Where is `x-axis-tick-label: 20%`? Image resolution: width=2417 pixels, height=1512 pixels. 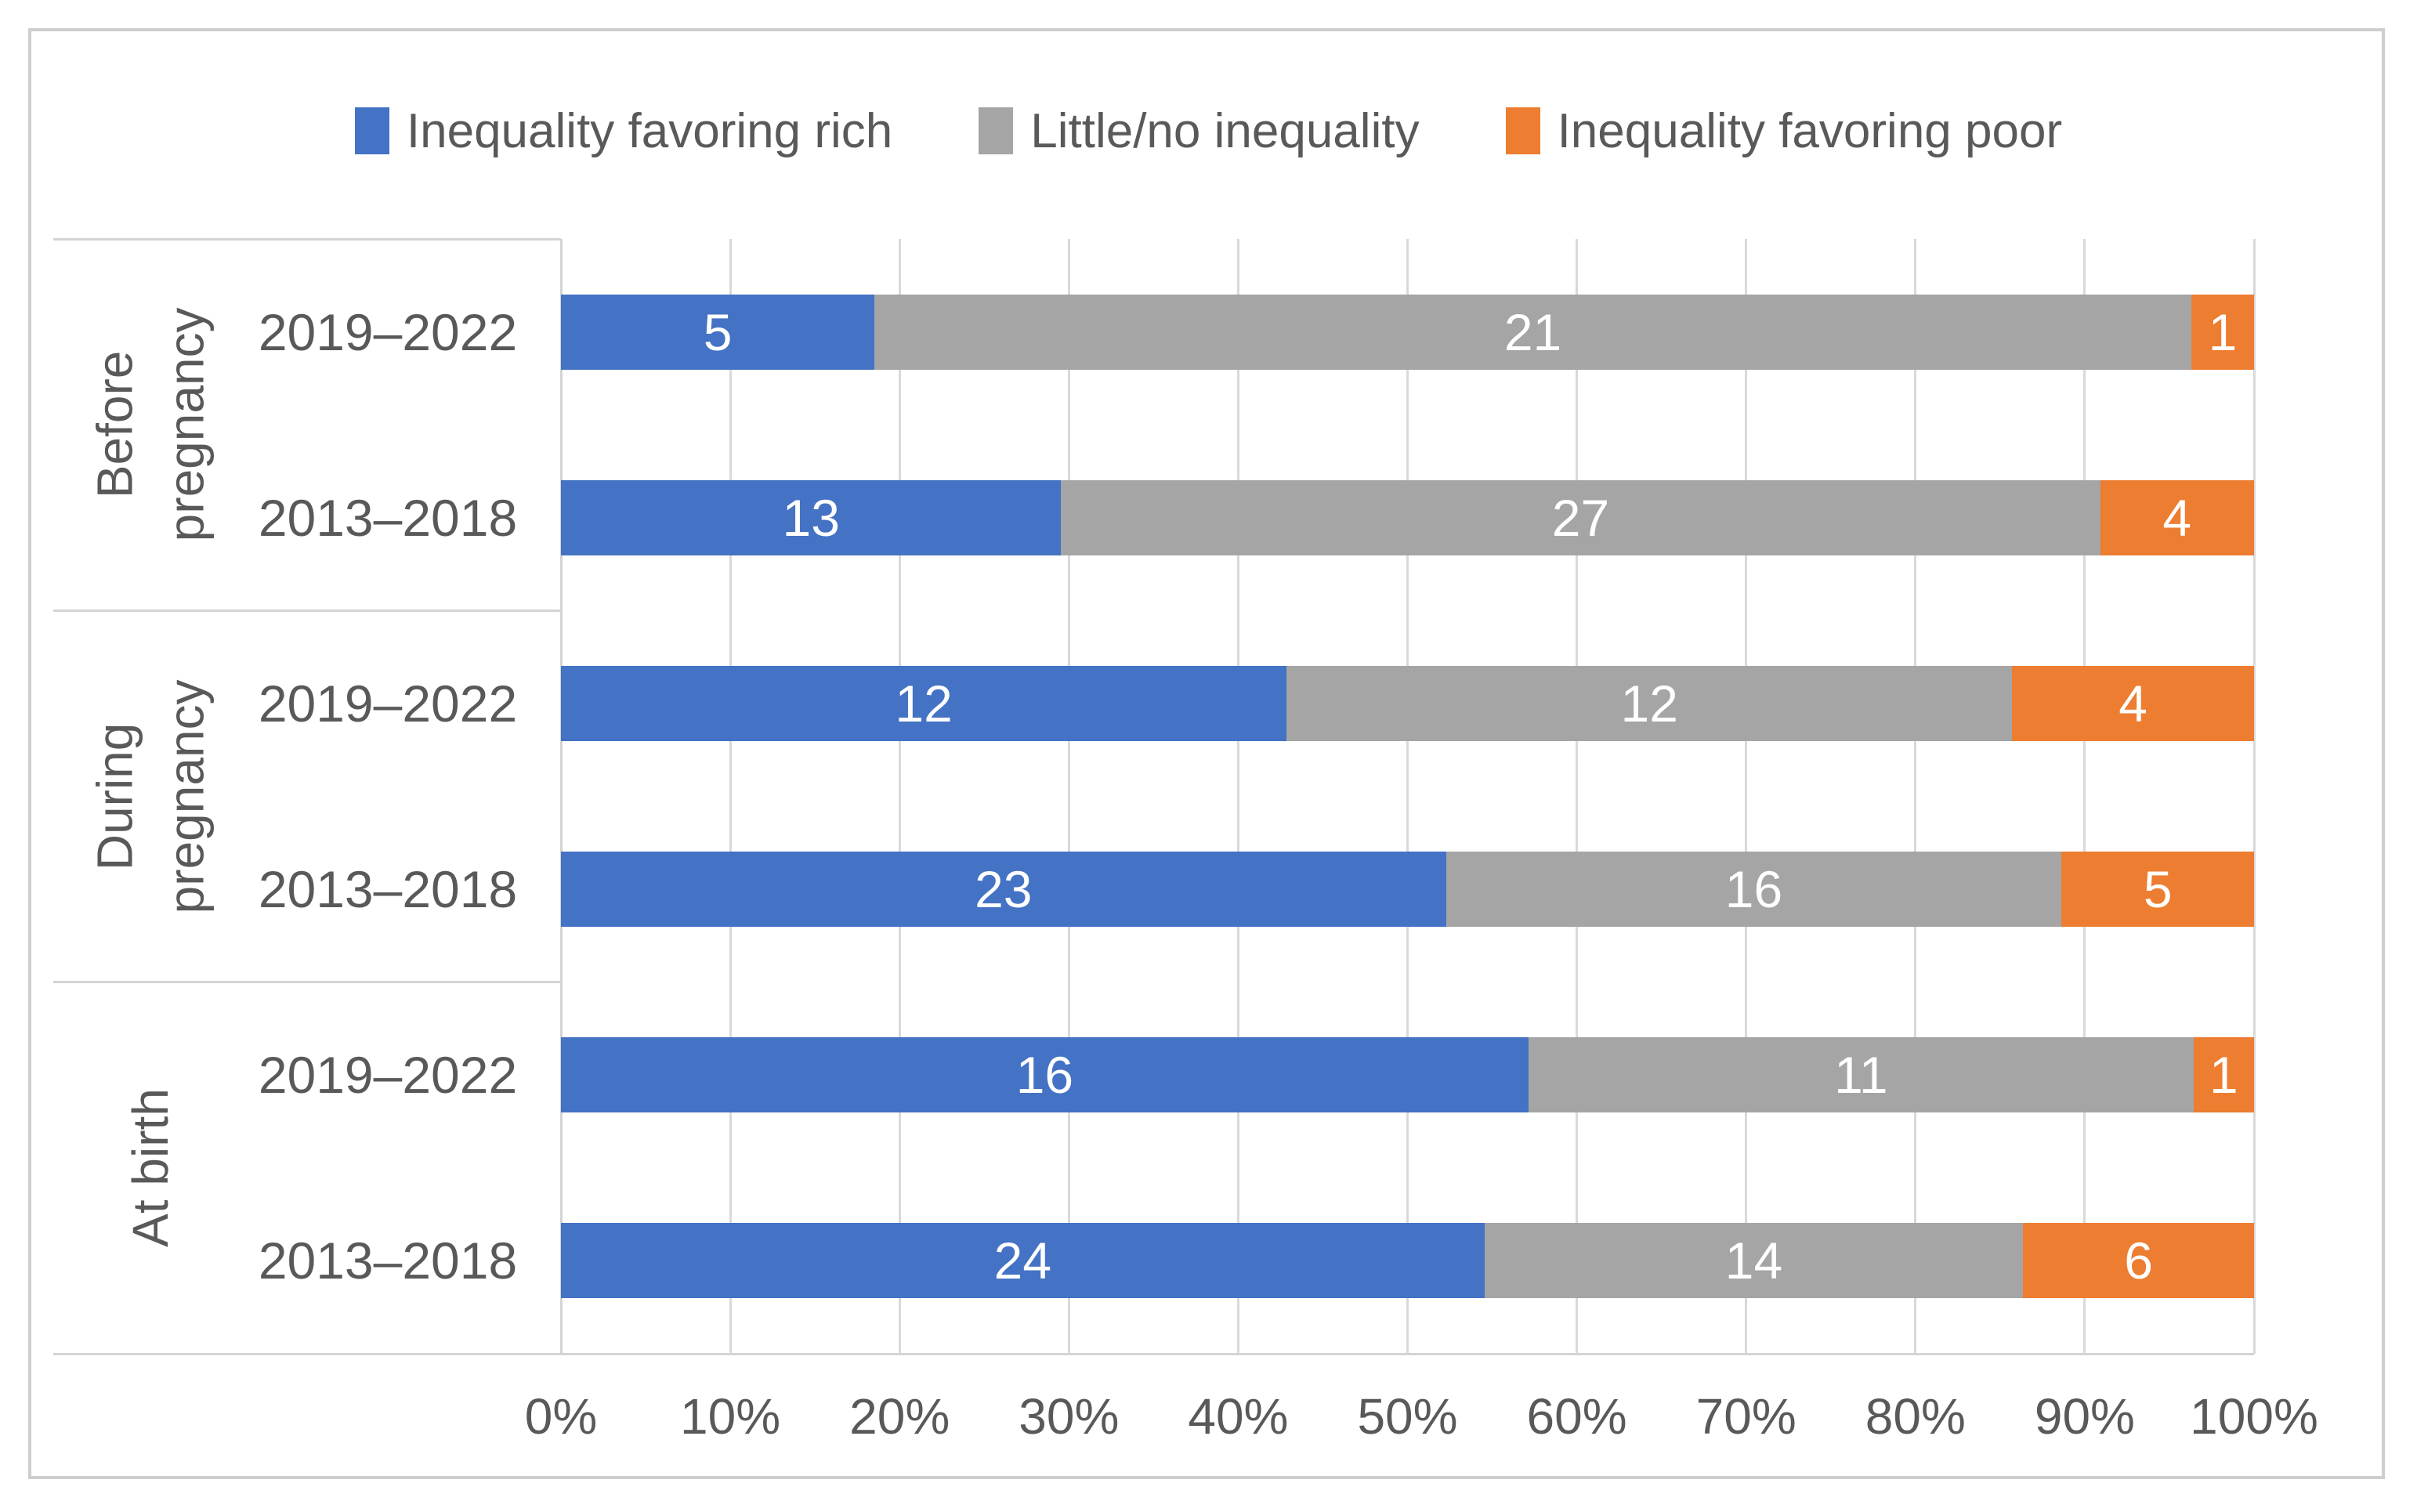 x-axis-tick-label: 20% is located at coordinates (899, 1417).